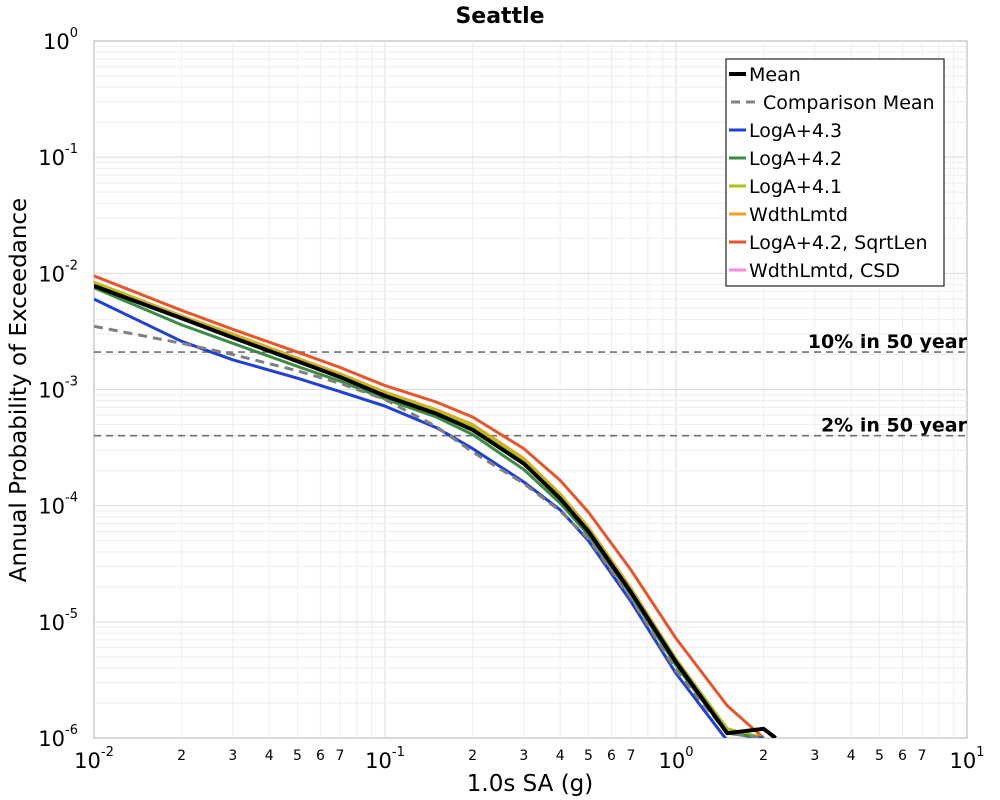 The image size is (1000, 800). I want to click on y-axis-label: Annual Probability of Exceedance, so click(19, 390).